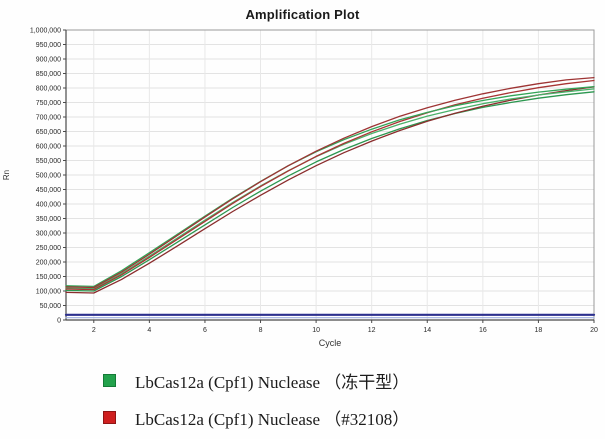 The height and width of the screenshot is (439, 605). I want to click on y-tick-label: 600,000, so click(48, 147).